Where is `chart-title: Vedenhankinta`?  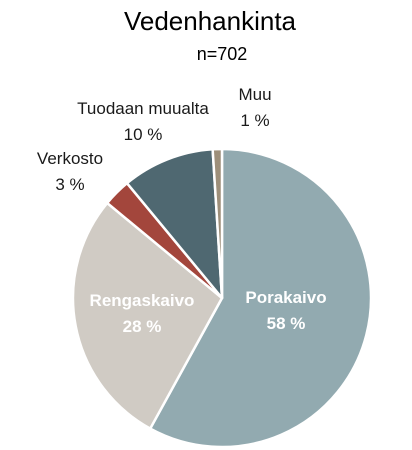 chart-title: Vedenhankinta is located at coordinates (210, 21).